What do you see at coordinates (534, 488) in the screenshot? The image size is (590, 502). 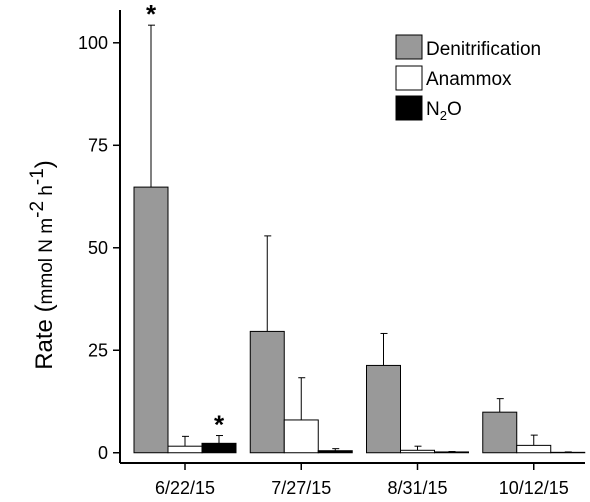 I see `x-tick-label: 10/12/15` at bounding box center [534, 488].